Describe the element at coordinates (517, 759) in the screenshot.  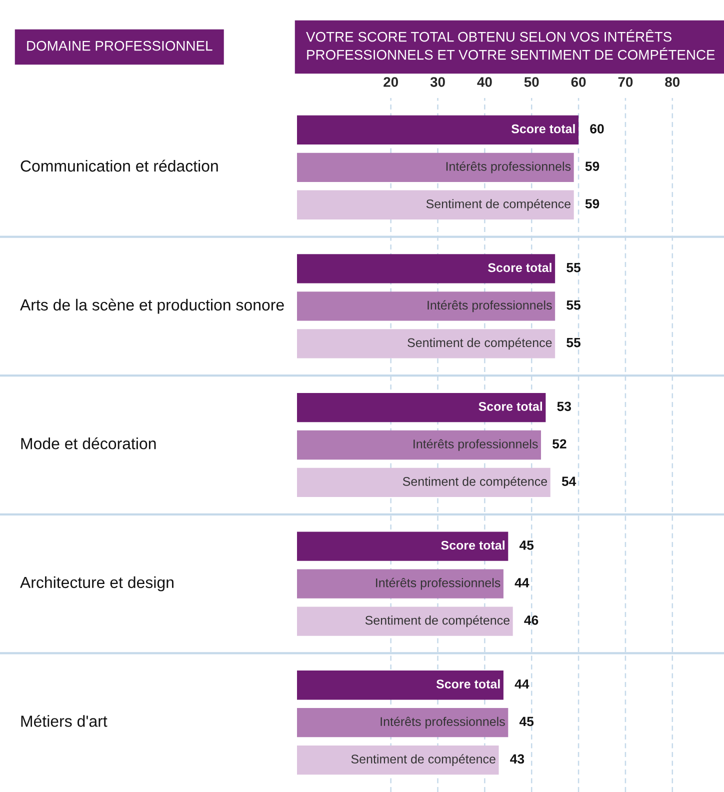
I see `data-label: 43` at that location.